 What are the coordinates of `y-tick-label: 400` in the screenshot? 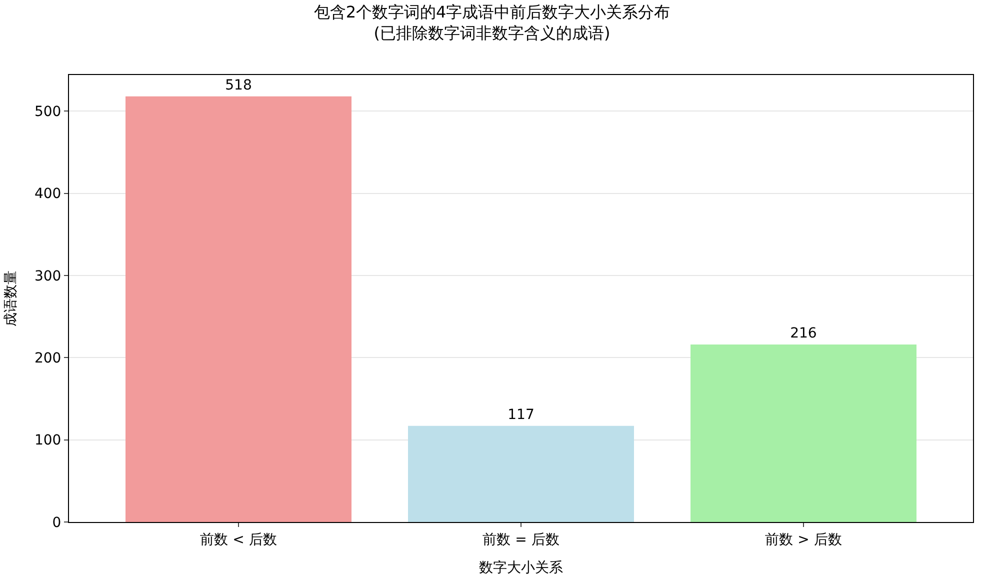 It's located at (48, 194).